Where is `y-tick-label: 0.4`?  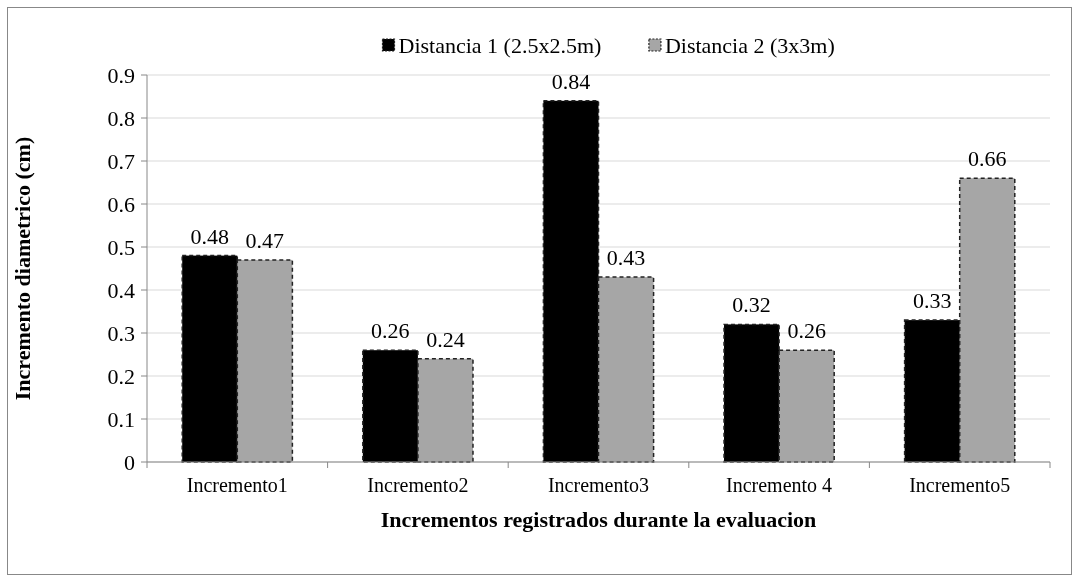
y-tick-label: 0.4 is located at coordinates (121, 290).